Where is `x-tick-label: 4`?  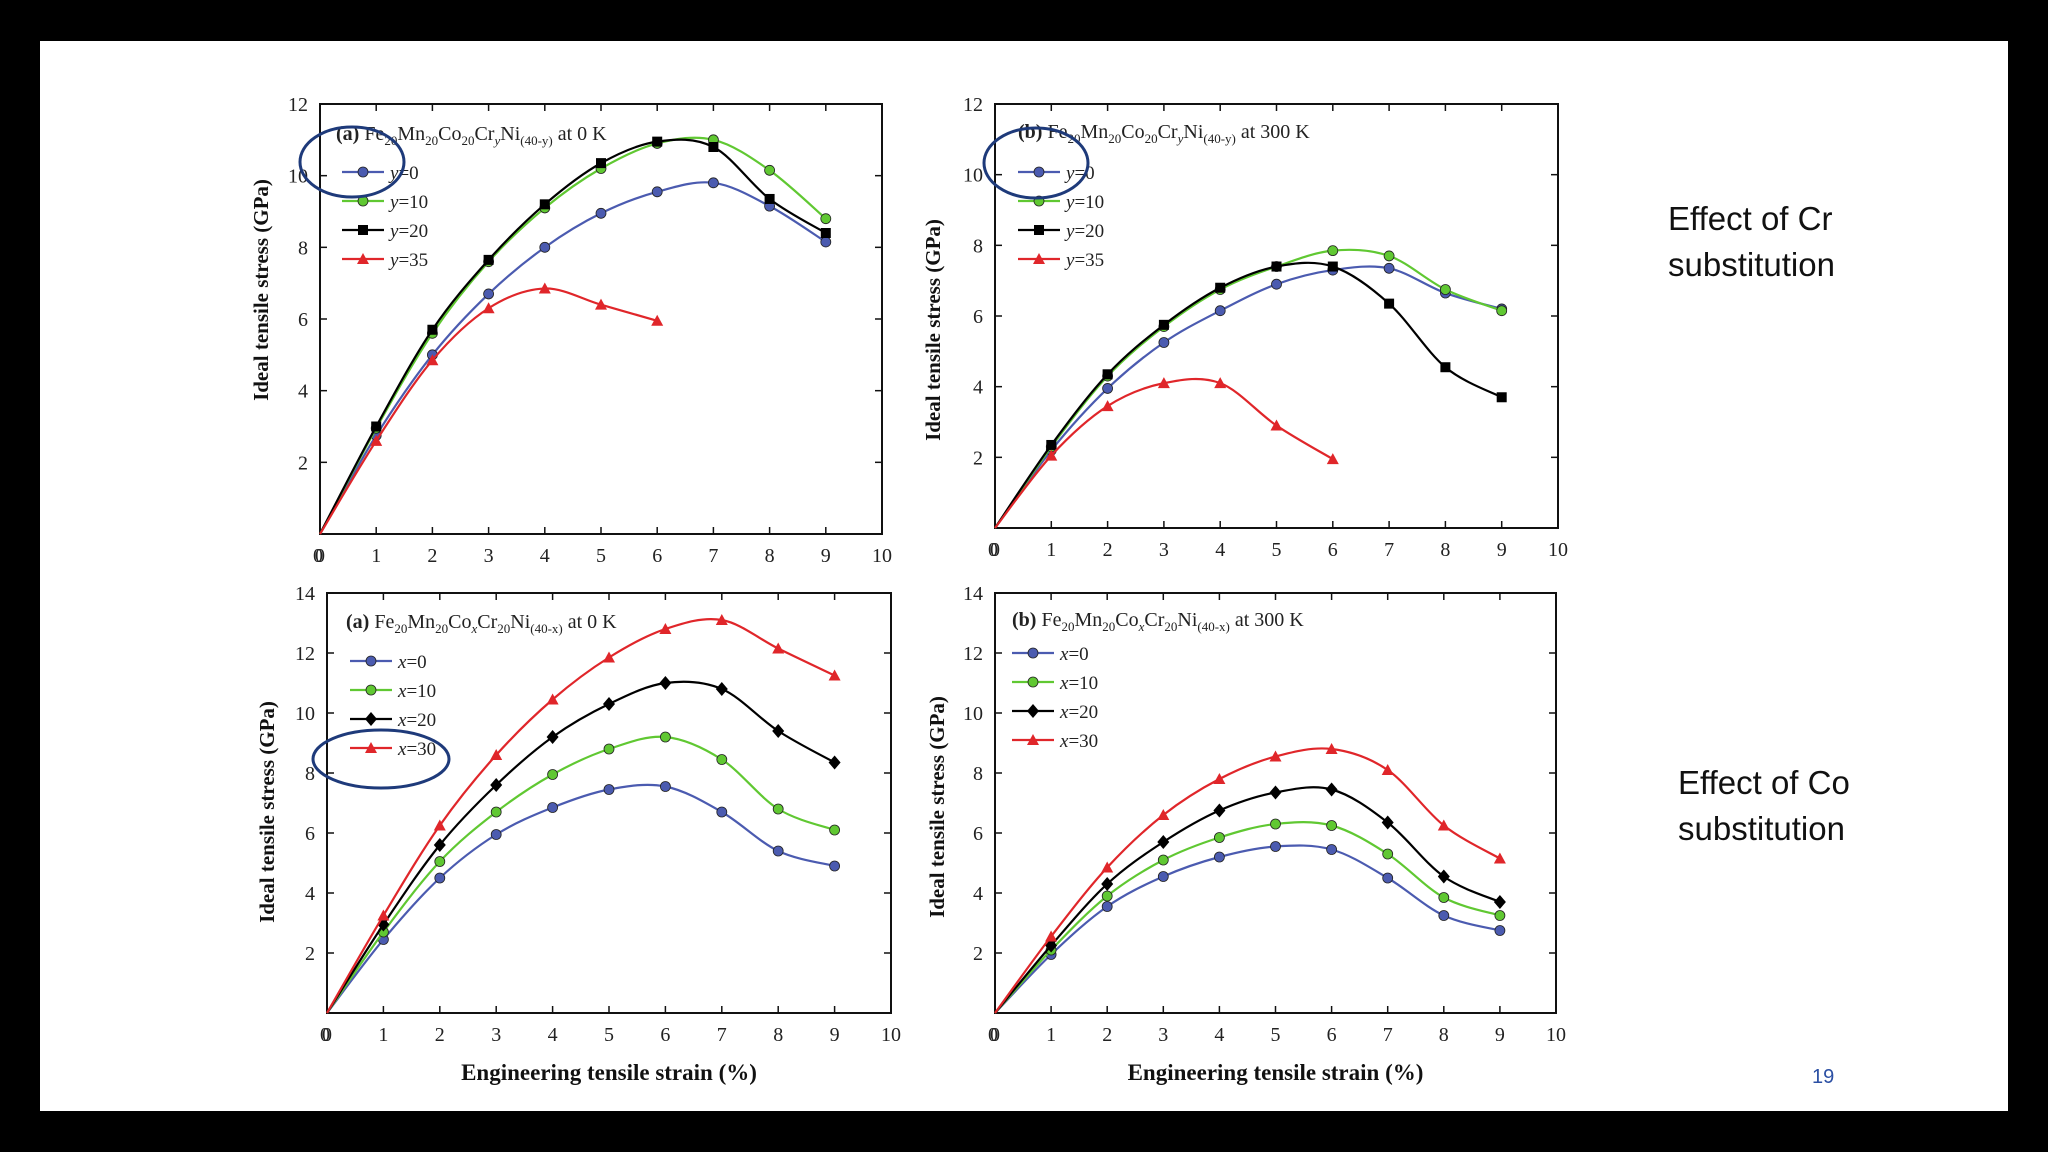 x-tick-label: 4 is located at coordinates (1219, 1035).